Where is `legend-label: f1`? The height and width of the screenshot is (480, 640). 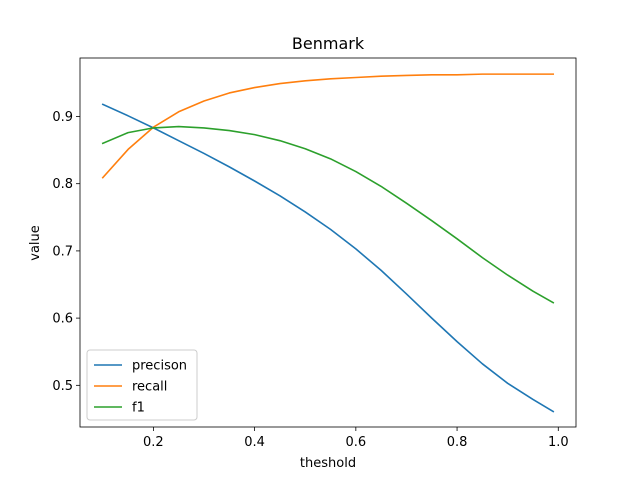 legend-label: f1 is located at coordinates (138, 408).